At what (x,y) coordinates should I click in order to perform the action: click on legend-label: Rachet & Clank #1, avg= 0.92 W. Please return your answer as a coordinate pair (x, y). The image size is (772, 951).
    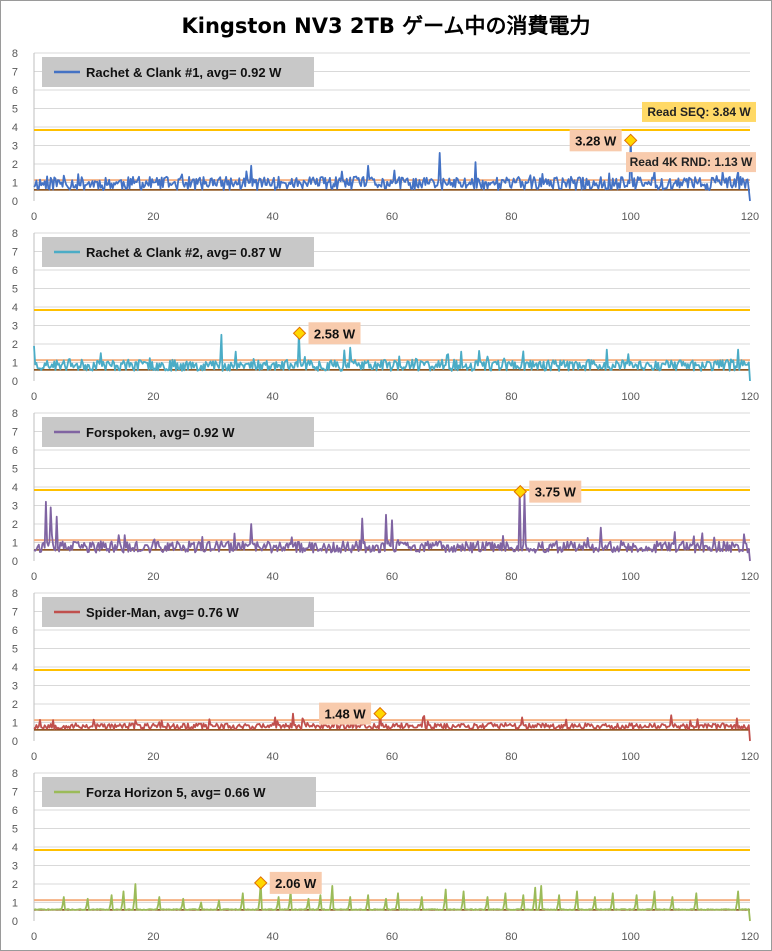
    Looking at the image, I should click on (184, 72).